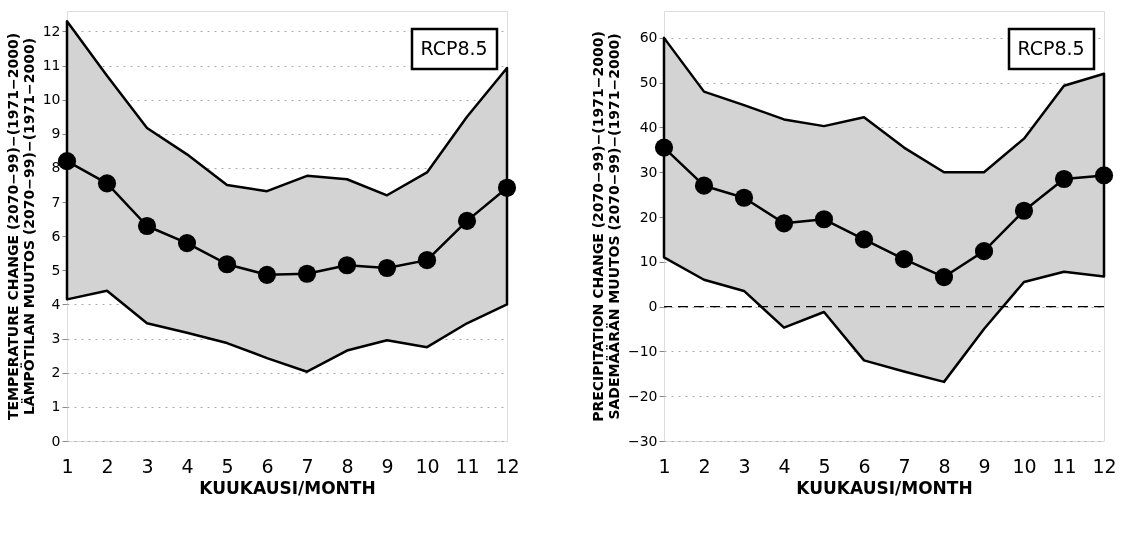 The image size is (1130, 560). What do you see at coordinates (648, 126) in the screenshot?
I see `y-tick-label: 40` at bounding box center [648, 126].